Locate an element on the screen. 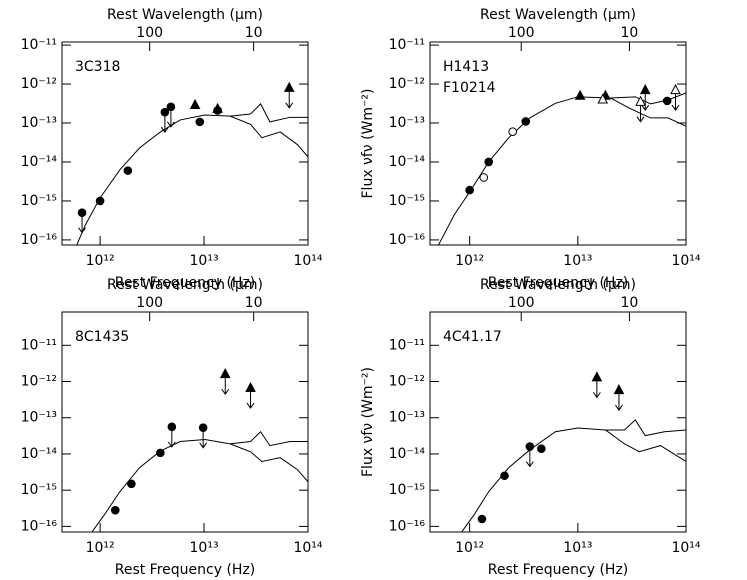 The image size is (747, 580). panel-subtitle: F10214 is located at coordinates (469, 88).